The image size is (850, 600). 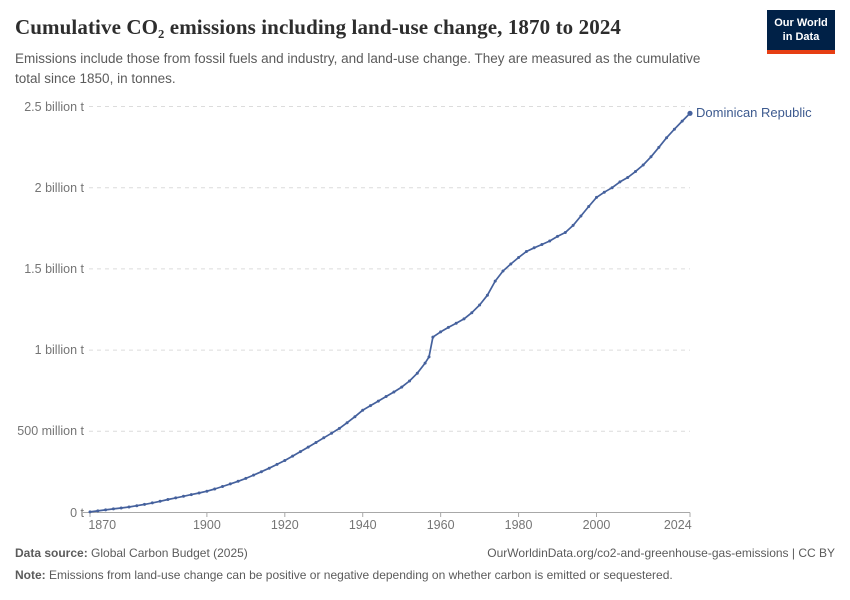 What do you see at coordinates (677, 525) in the screenshot?
I see `x-axis-tick-label: 2024` at bounding box center [677, 525].